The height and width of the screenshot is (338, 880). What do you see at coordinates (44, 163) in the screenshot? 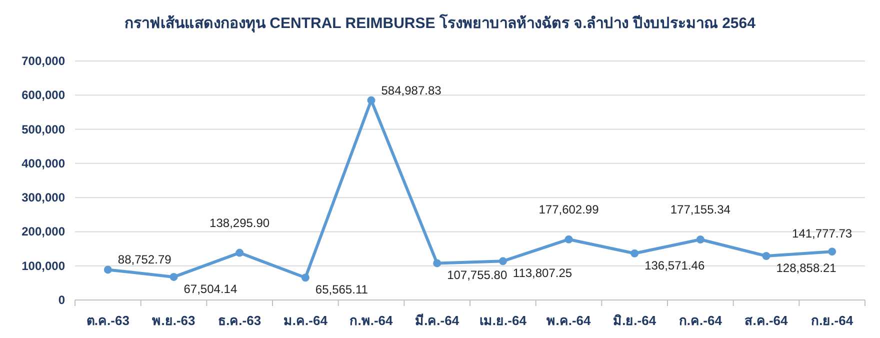
I see `y-tick-label: 400,000` at bounding box center [44, 163].